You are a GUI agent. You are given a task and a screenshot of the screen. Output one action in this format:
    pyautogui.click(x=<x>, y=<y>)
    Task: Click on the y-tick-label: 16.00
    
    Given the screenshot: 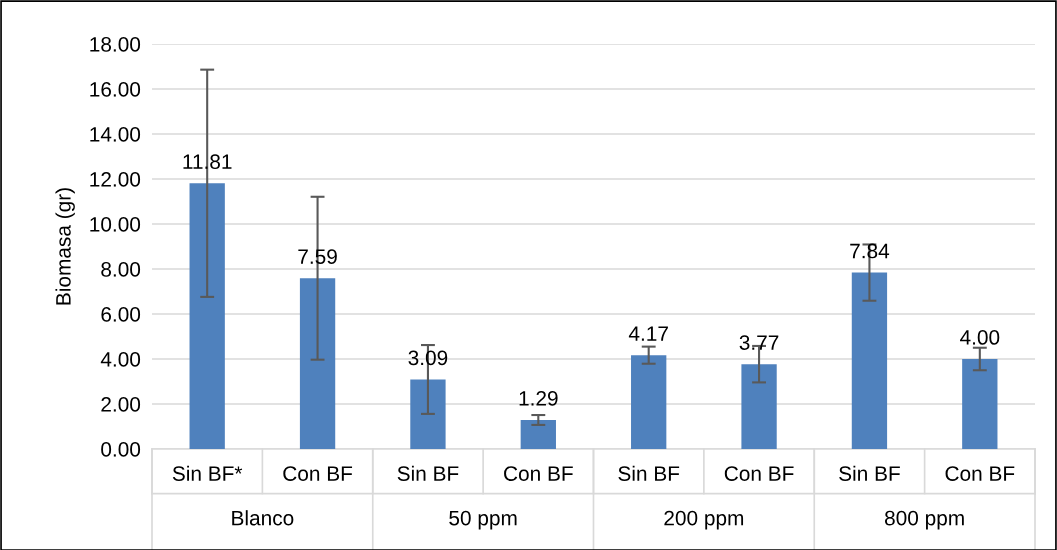 What is the action you would take?
    pyautogui.click(x=115, y=89)
    